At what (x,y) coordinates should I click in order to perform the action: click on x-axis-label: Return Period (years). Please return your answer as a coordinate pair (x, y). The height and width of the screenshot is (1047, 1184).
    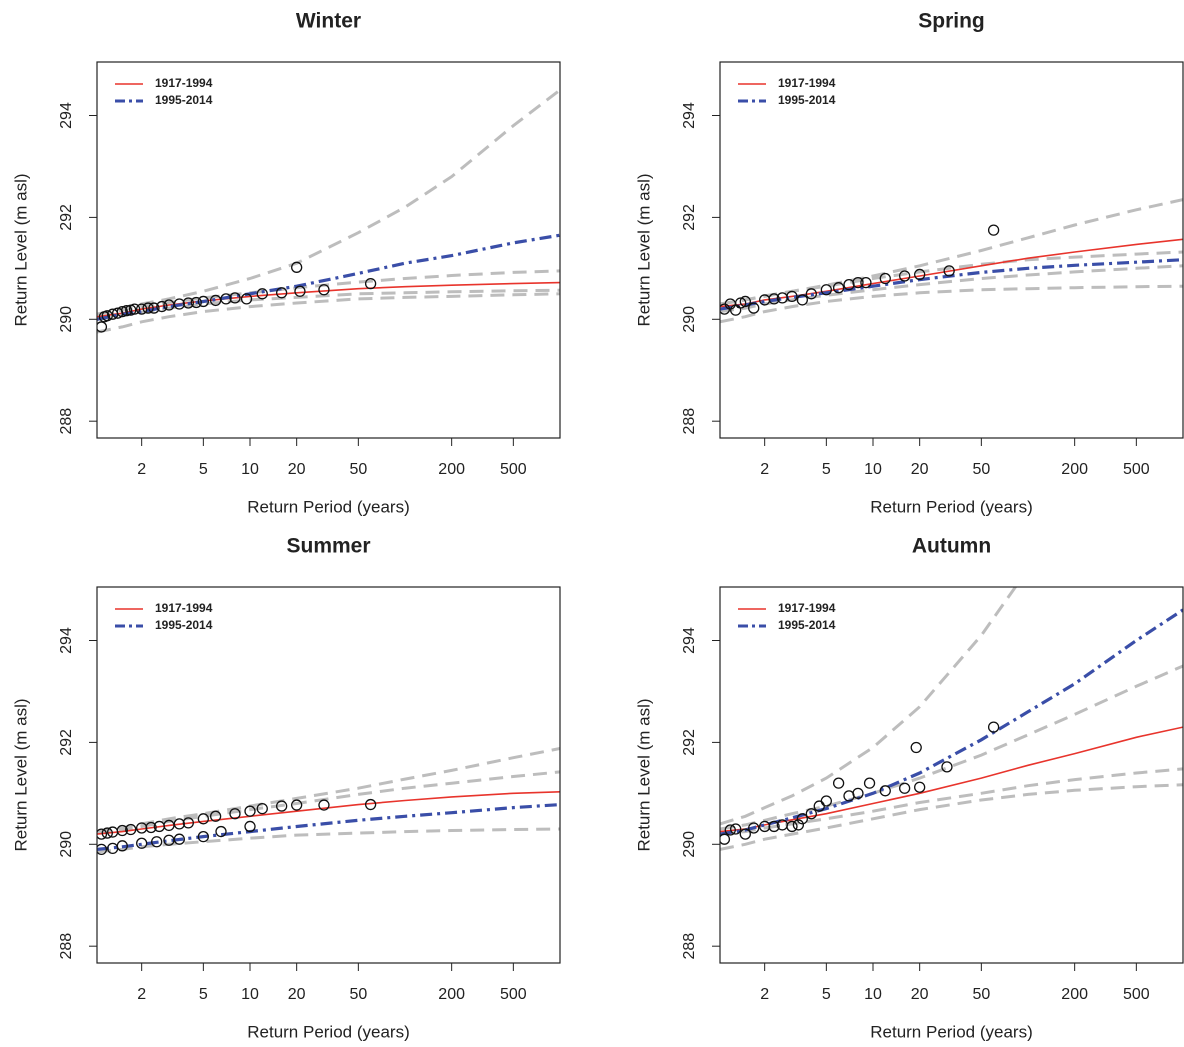
    Looking at the image, I should click on (951, 506).